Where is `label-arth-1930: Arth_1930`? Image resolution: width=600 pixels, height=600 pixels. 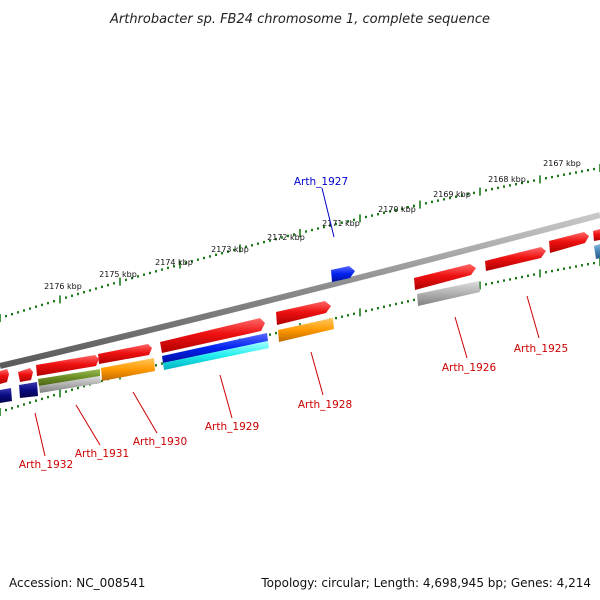 label-arth-1930: Arth_1930 is located at coordinates (160, 442).